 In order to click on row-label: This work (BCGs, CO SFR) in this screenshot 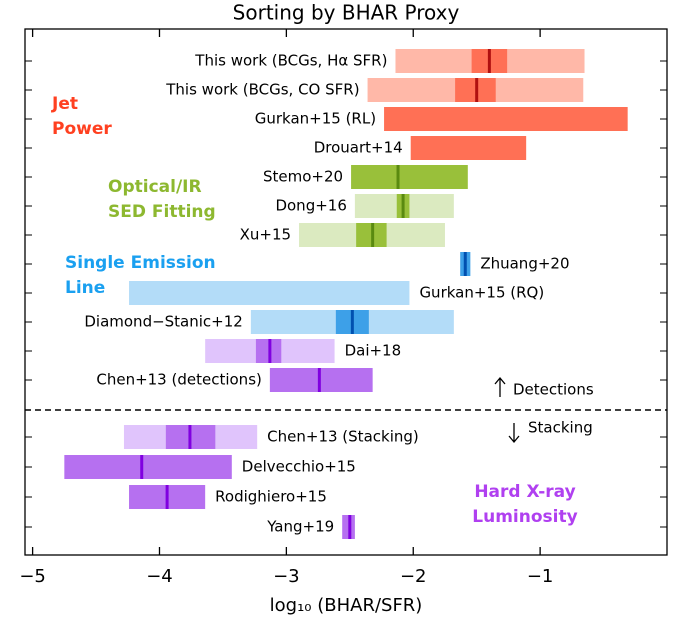, I will do `click(262, 90)`.